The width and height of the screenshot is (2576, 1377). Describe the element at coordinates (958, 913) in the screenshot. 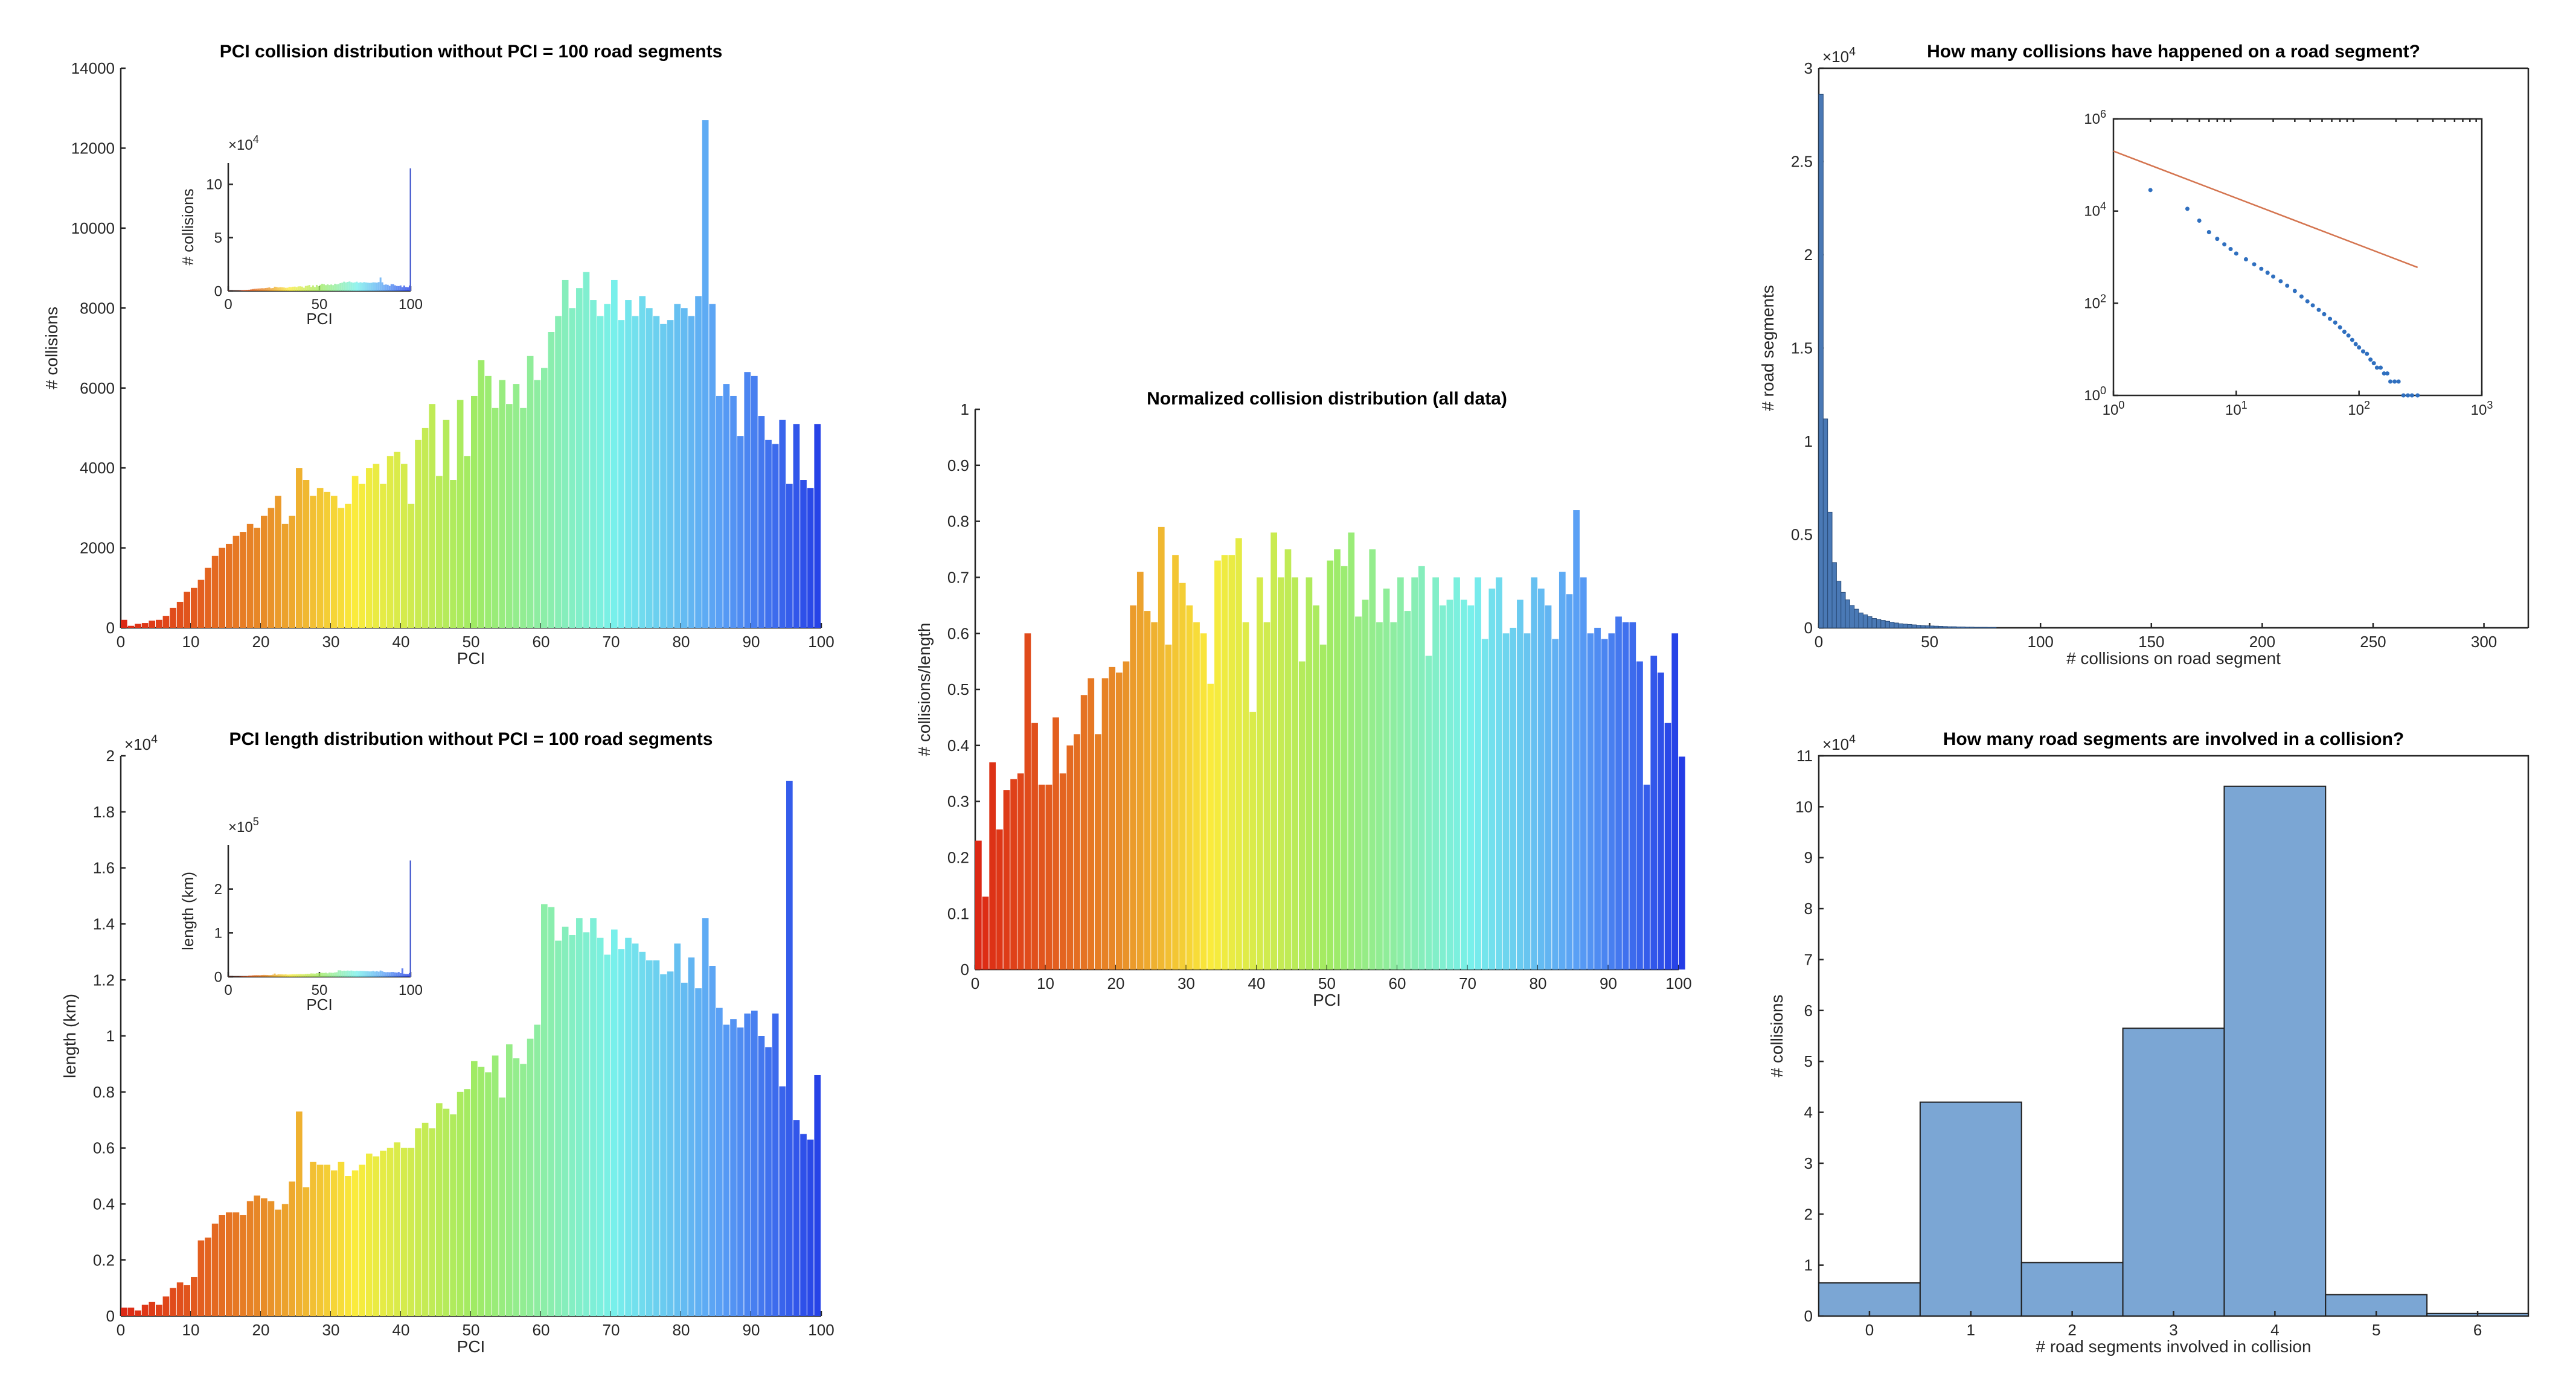

I see `y-tick-label: 0.1` at that location.